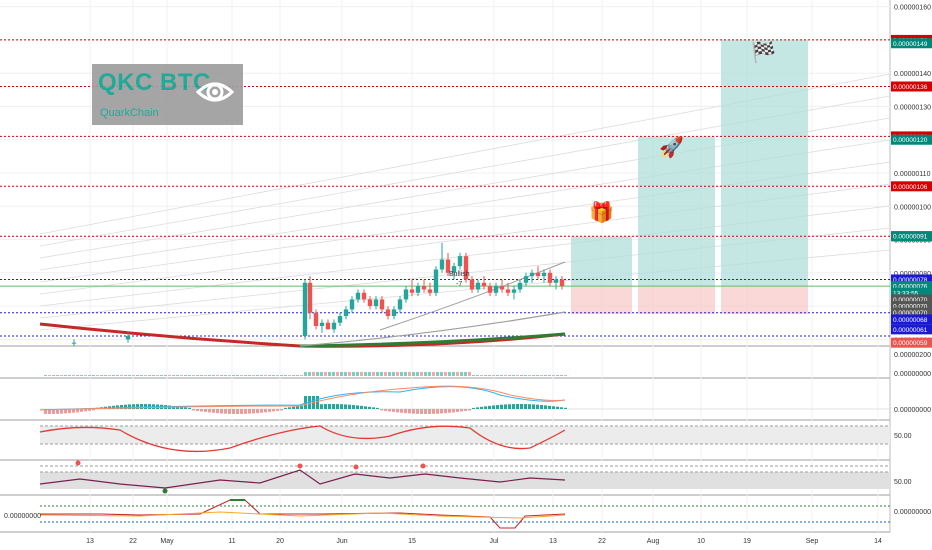  Describe the element at coordinates (878, 541) in the screenshot. I see `x-tick-label: 14` at that location.